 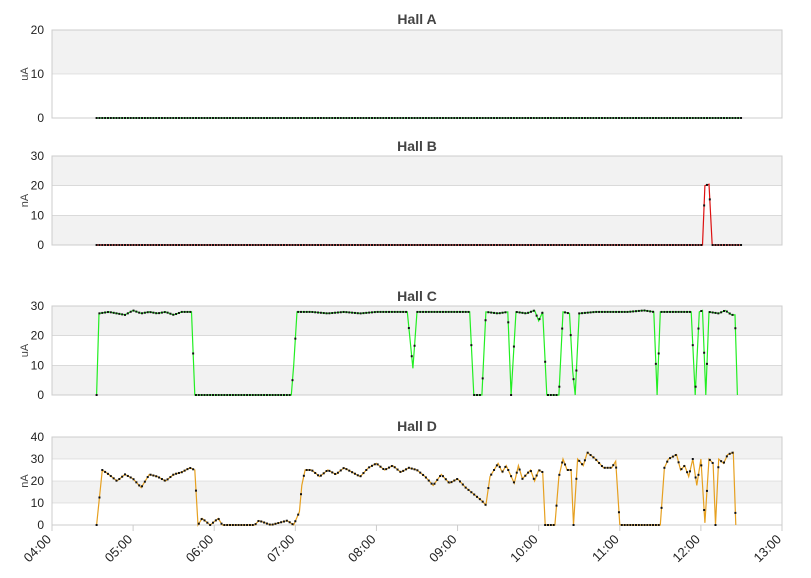 I want to click on y-tick-label: 10, so click(x=38, y=74).